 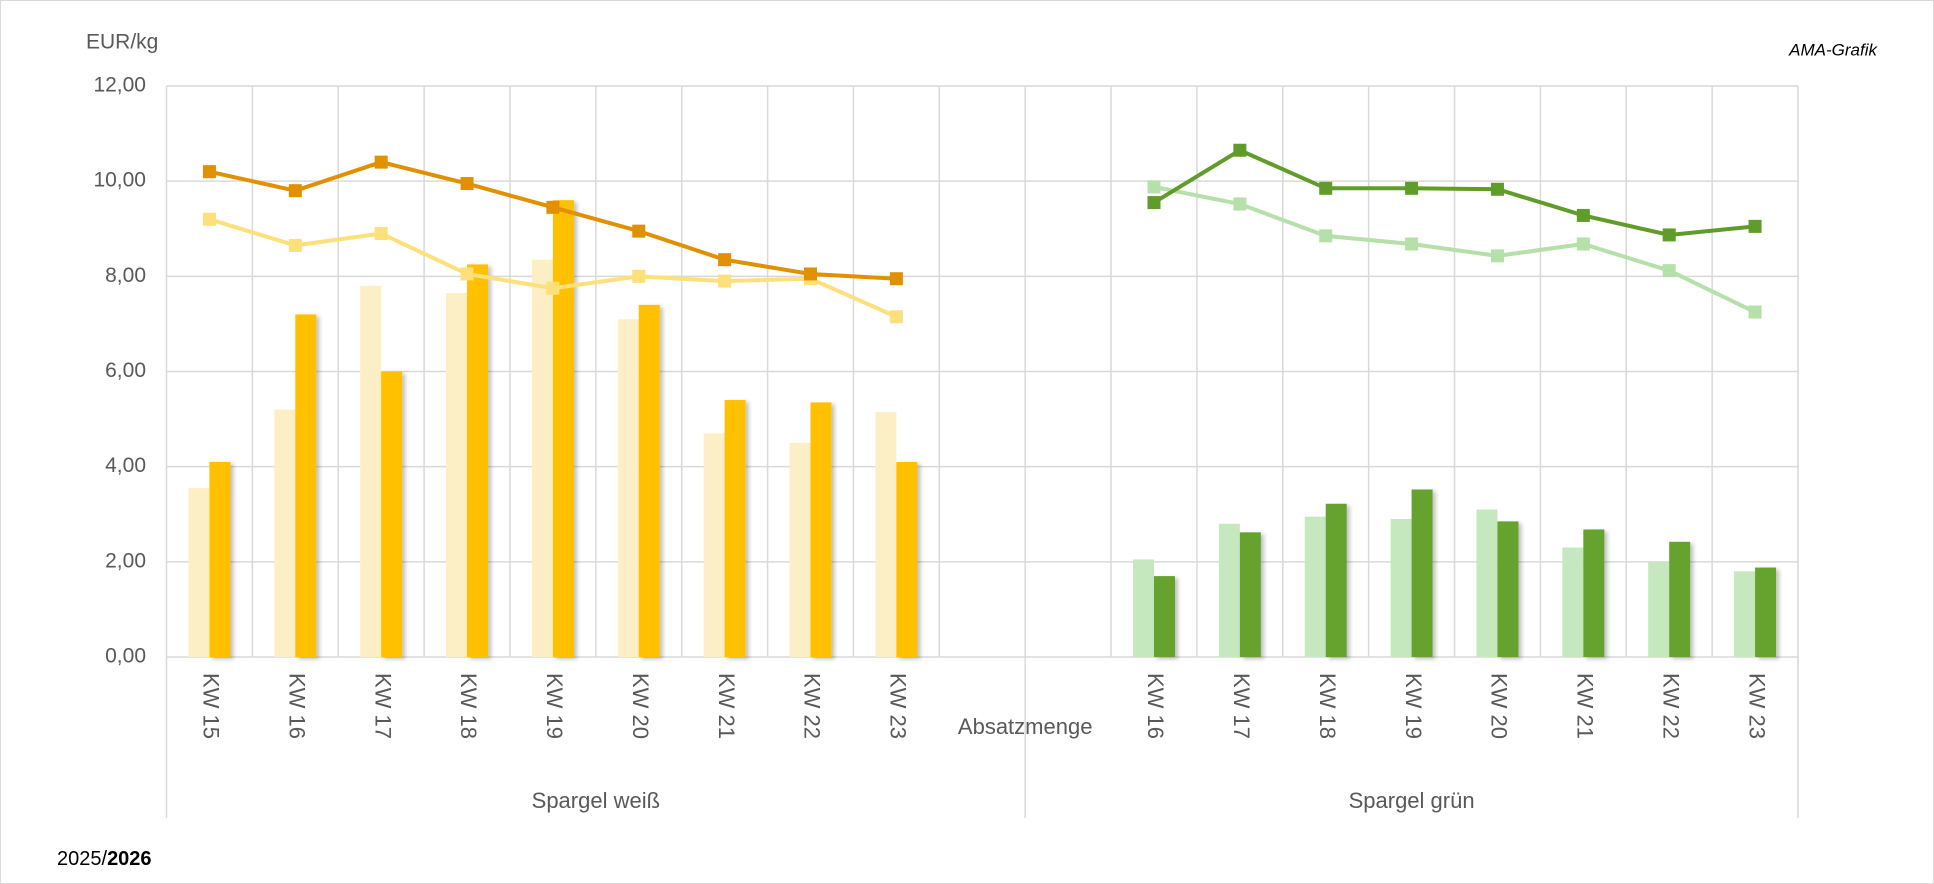 I want to click on group-label: Spargel grün, so click(x=1412, y=800).